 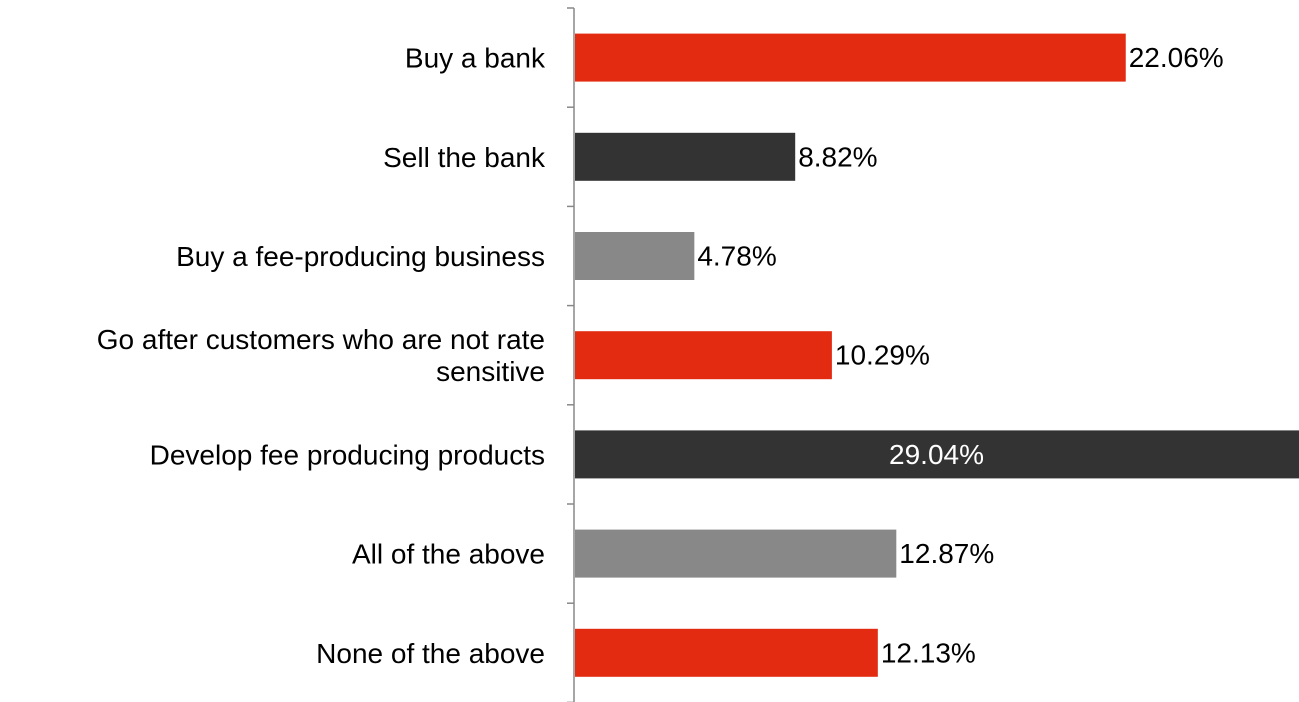 I want to click on category-label: Buy a bank, so click(x=475, y=57).